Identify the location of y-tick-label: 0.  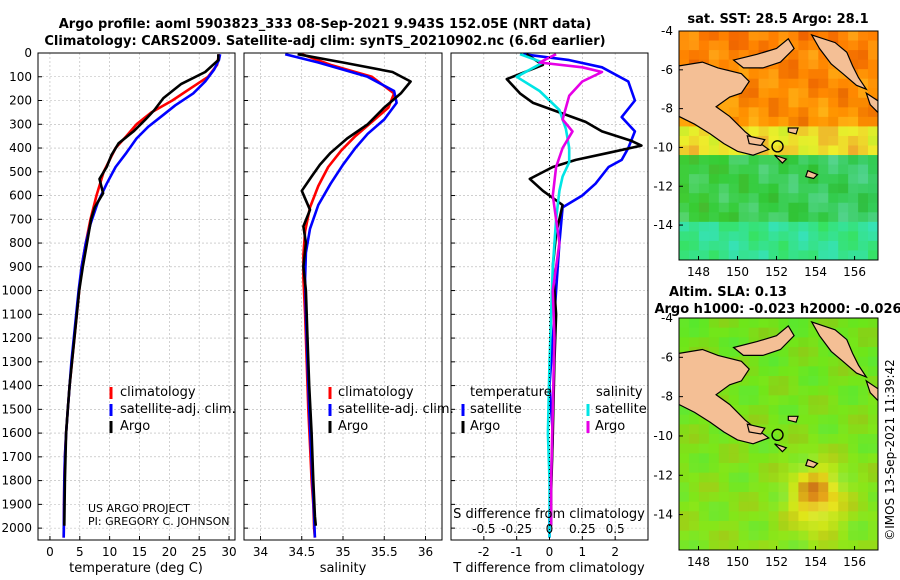
(28, 53).